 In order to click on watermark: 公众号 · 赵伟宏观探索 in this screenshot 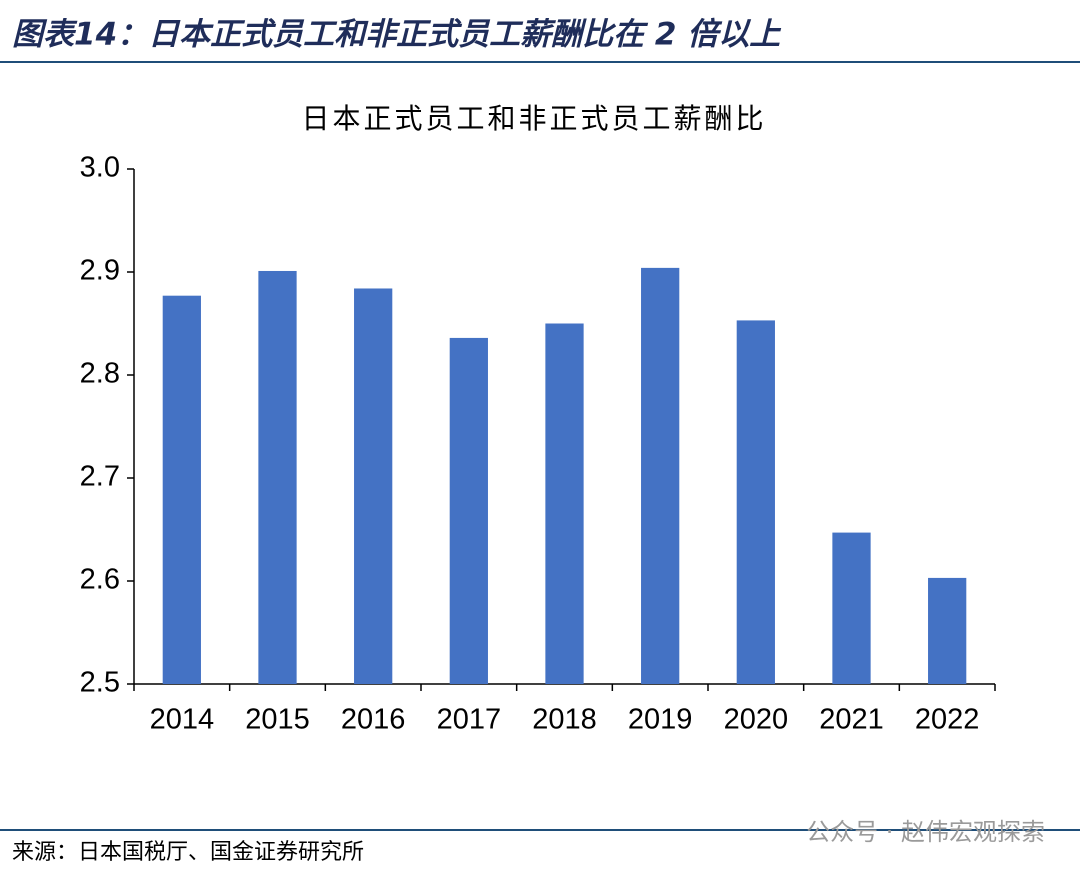, I will do `click(925, 832)`.